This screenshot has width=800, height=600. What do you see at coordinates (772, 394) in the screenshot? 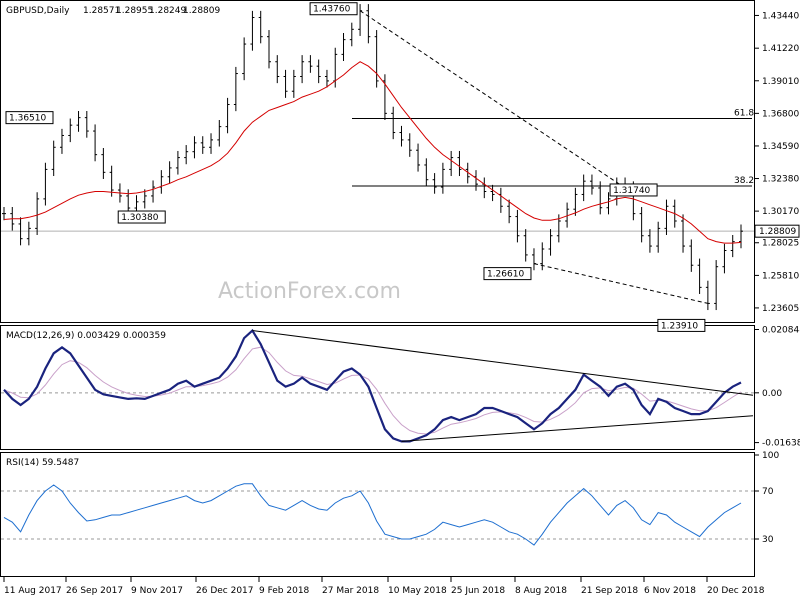
I see `macd-axis-tick-label: 0.00` at bounding box center [772, 394].